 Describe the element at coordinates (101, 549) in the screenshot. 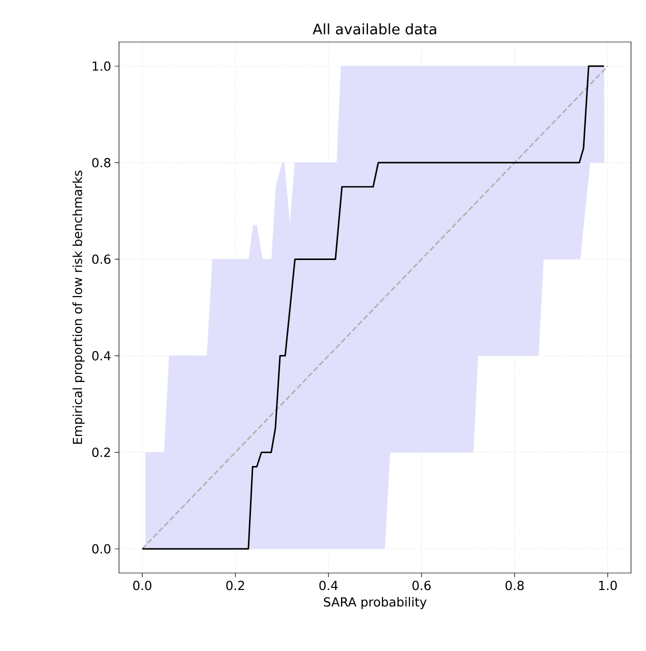

I see `y-tick-label: 0.0` at that location.